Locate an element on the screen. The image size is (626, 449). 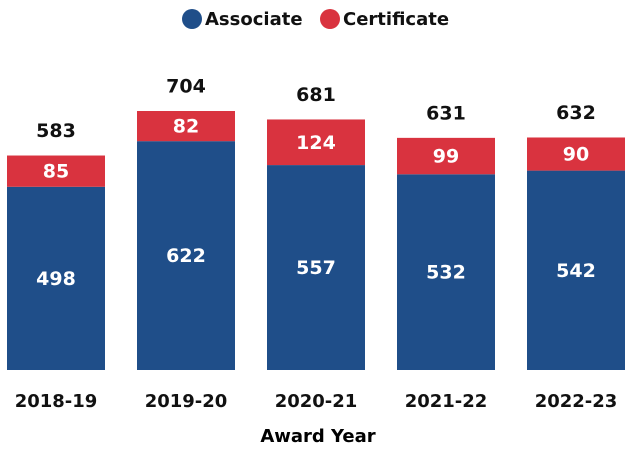
total-label: 704 is located at coordinates (186, 87).